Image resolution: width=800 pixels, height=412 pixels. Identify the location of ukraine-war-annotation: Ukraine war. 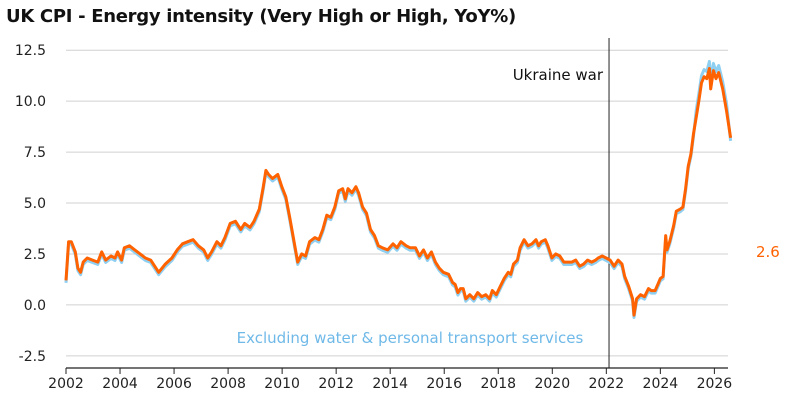
(558, 75).